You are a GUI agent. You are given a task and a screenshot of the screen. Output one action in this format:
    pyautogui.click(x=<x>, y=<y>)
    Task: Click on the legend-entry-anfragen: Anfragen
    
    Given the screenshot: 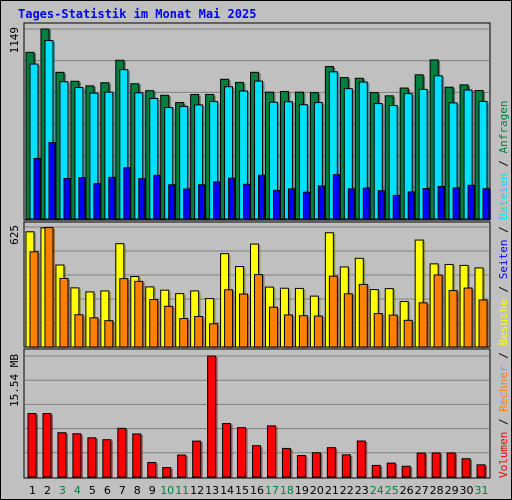 What is the action you would take?
    pyautogui.click(x=503, y=126)
    